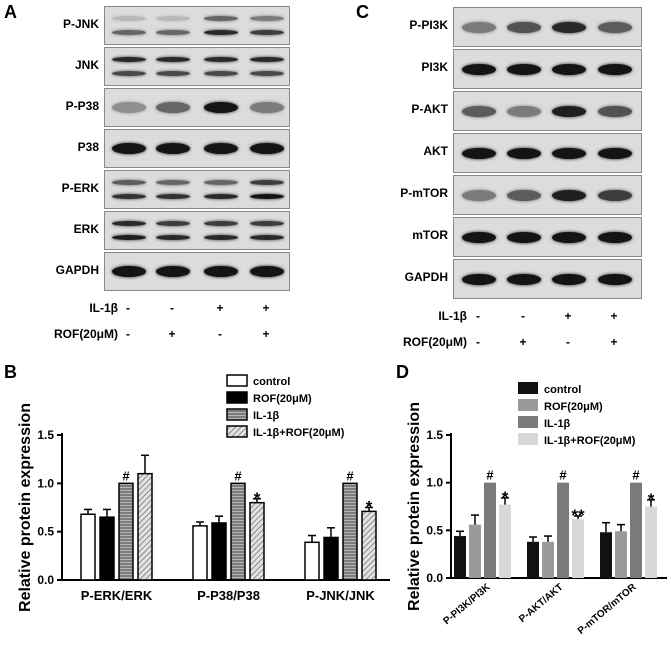 Image resolution: width=671 pixels, height=653 pixels. What do you see at coordinates (578, 515) in the screenshot?
I see `significance-mark: **` at bounding box center [578, 515].